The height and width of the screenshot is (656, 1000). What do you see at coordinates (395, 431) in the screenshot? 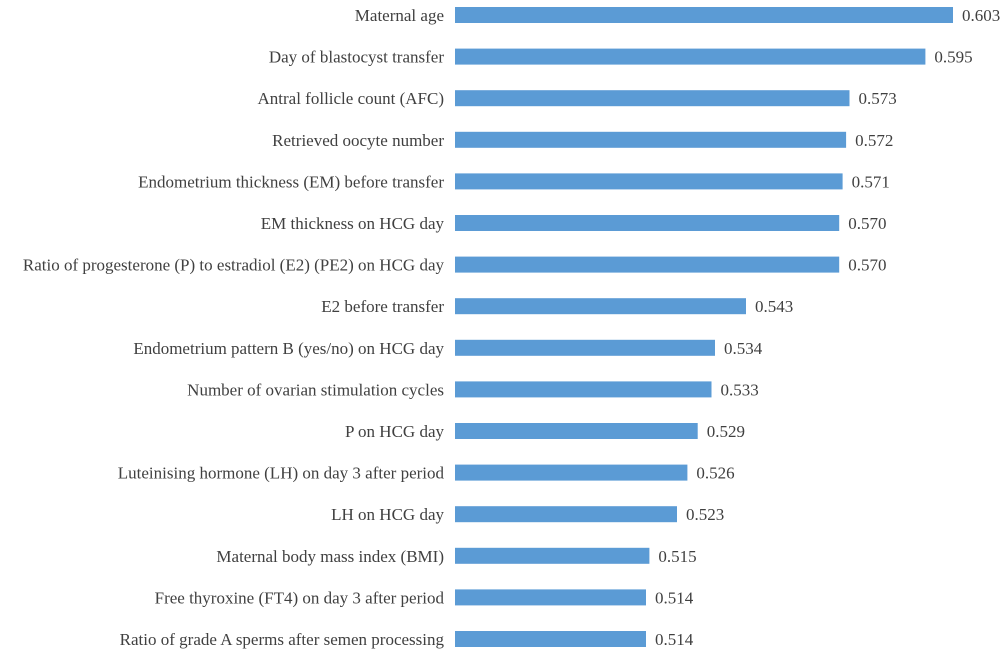
I see `category-label: P on HCG day` at bounding box center [395, 431].